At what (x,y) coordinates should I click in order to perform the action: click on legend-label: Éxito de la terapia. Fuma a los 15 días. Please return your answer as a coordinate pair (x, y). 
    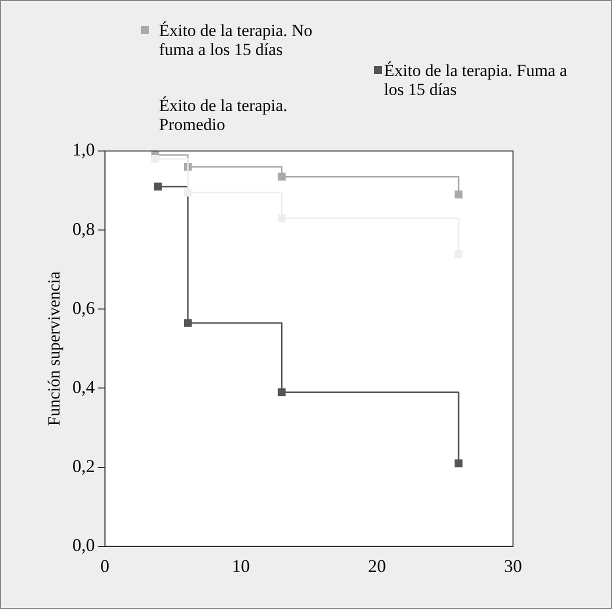
    Looking at the image, I should click on (476, 80).